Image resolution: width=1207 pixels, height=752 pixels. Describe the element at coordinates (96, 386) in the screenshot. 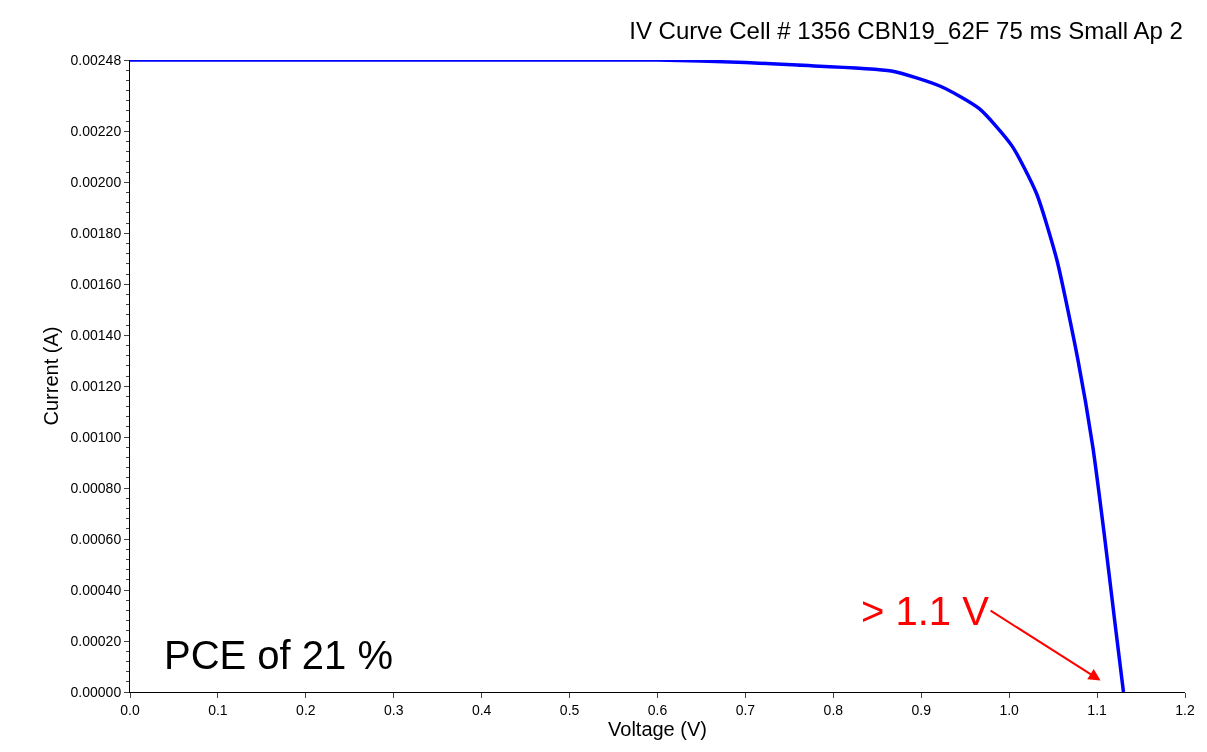

I see `y-tick-label: 0.00120` at that location.